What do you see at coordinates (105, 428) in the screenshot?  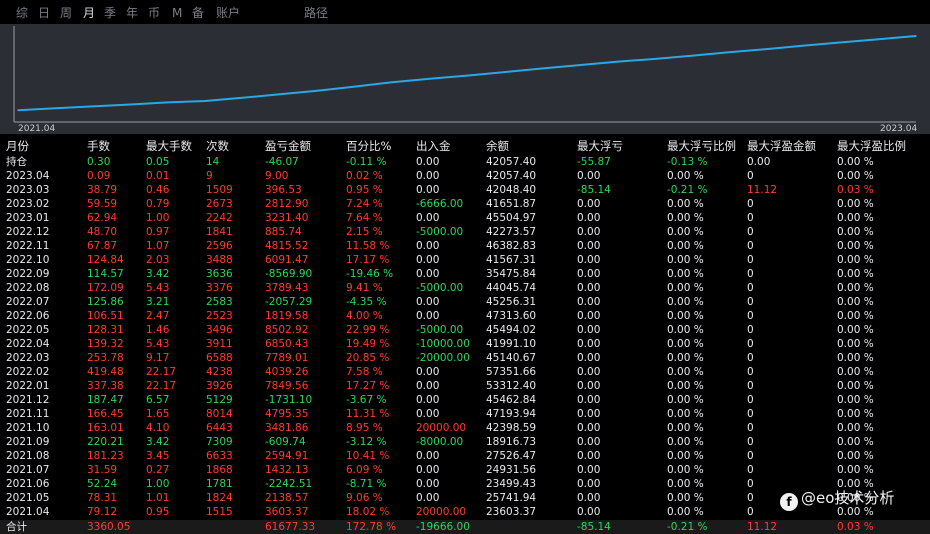 I see `cell-col-1: 163.01` at bounding box center [105, 428].